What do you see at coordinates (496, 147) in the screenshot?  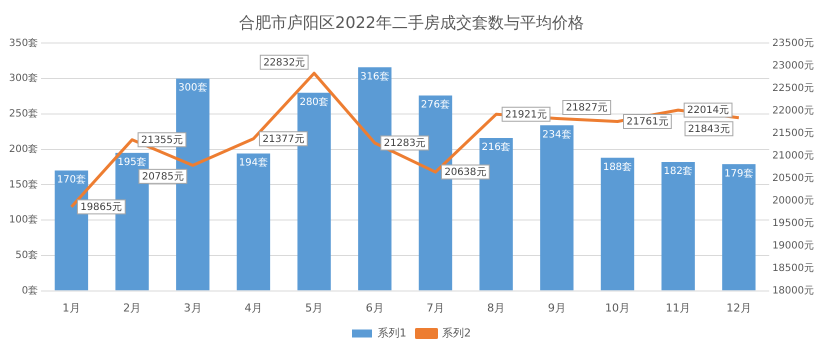 I see `data-label: 216套` at bounding box center [496, 147].